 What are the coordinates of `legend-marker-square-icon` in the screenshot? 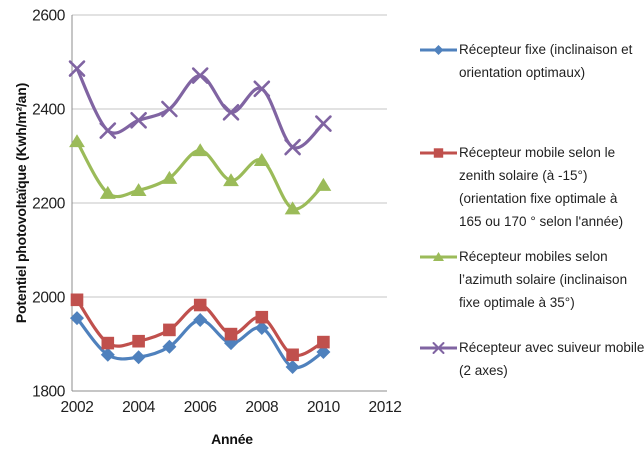 It's located at (438, 153).